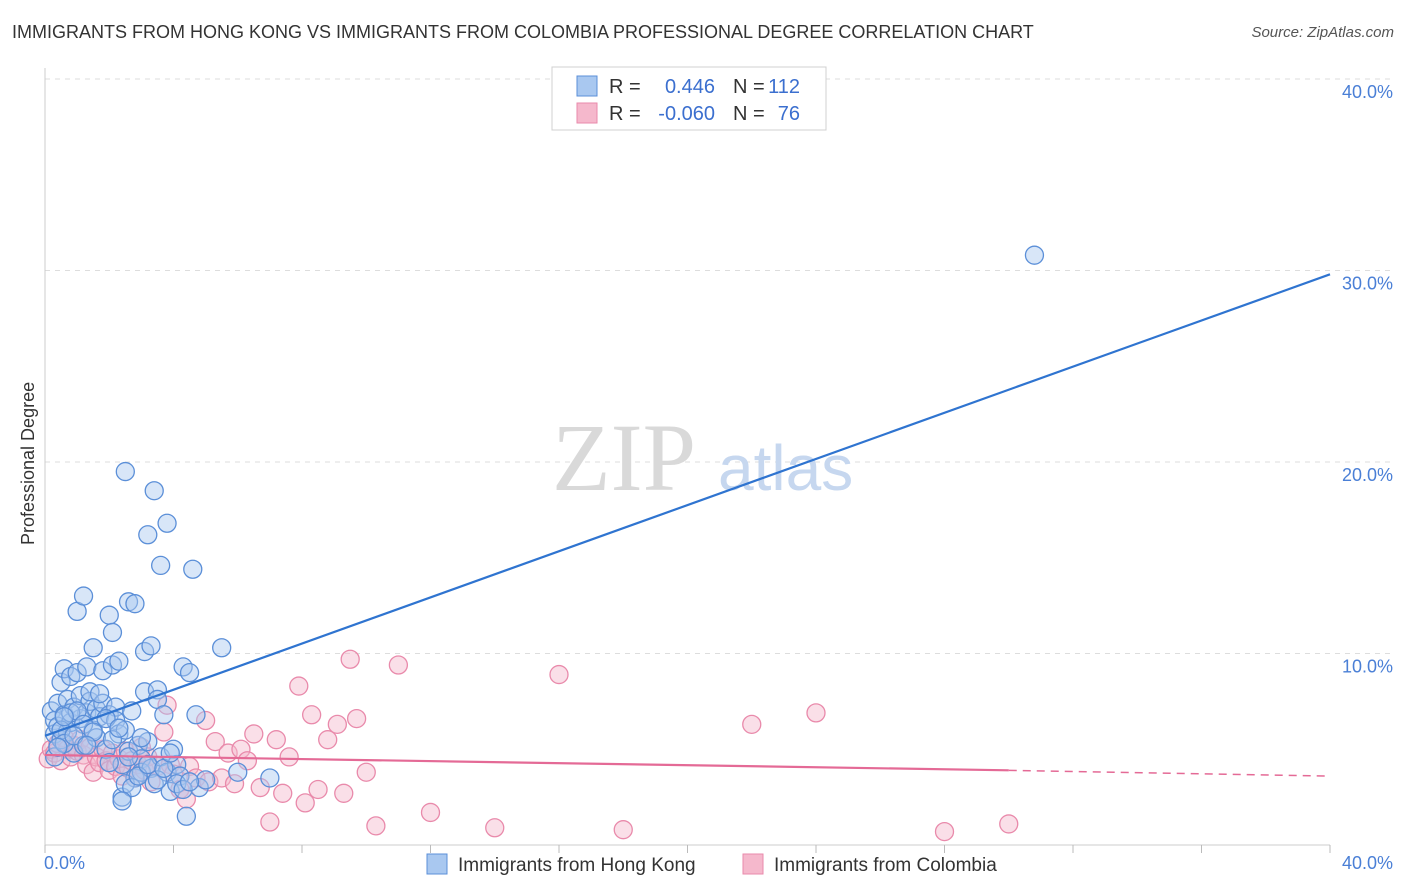  Describe the element at coordinates (686, 114) in the screenshot. I see `legend-r-value-co: -0.060` at that location.